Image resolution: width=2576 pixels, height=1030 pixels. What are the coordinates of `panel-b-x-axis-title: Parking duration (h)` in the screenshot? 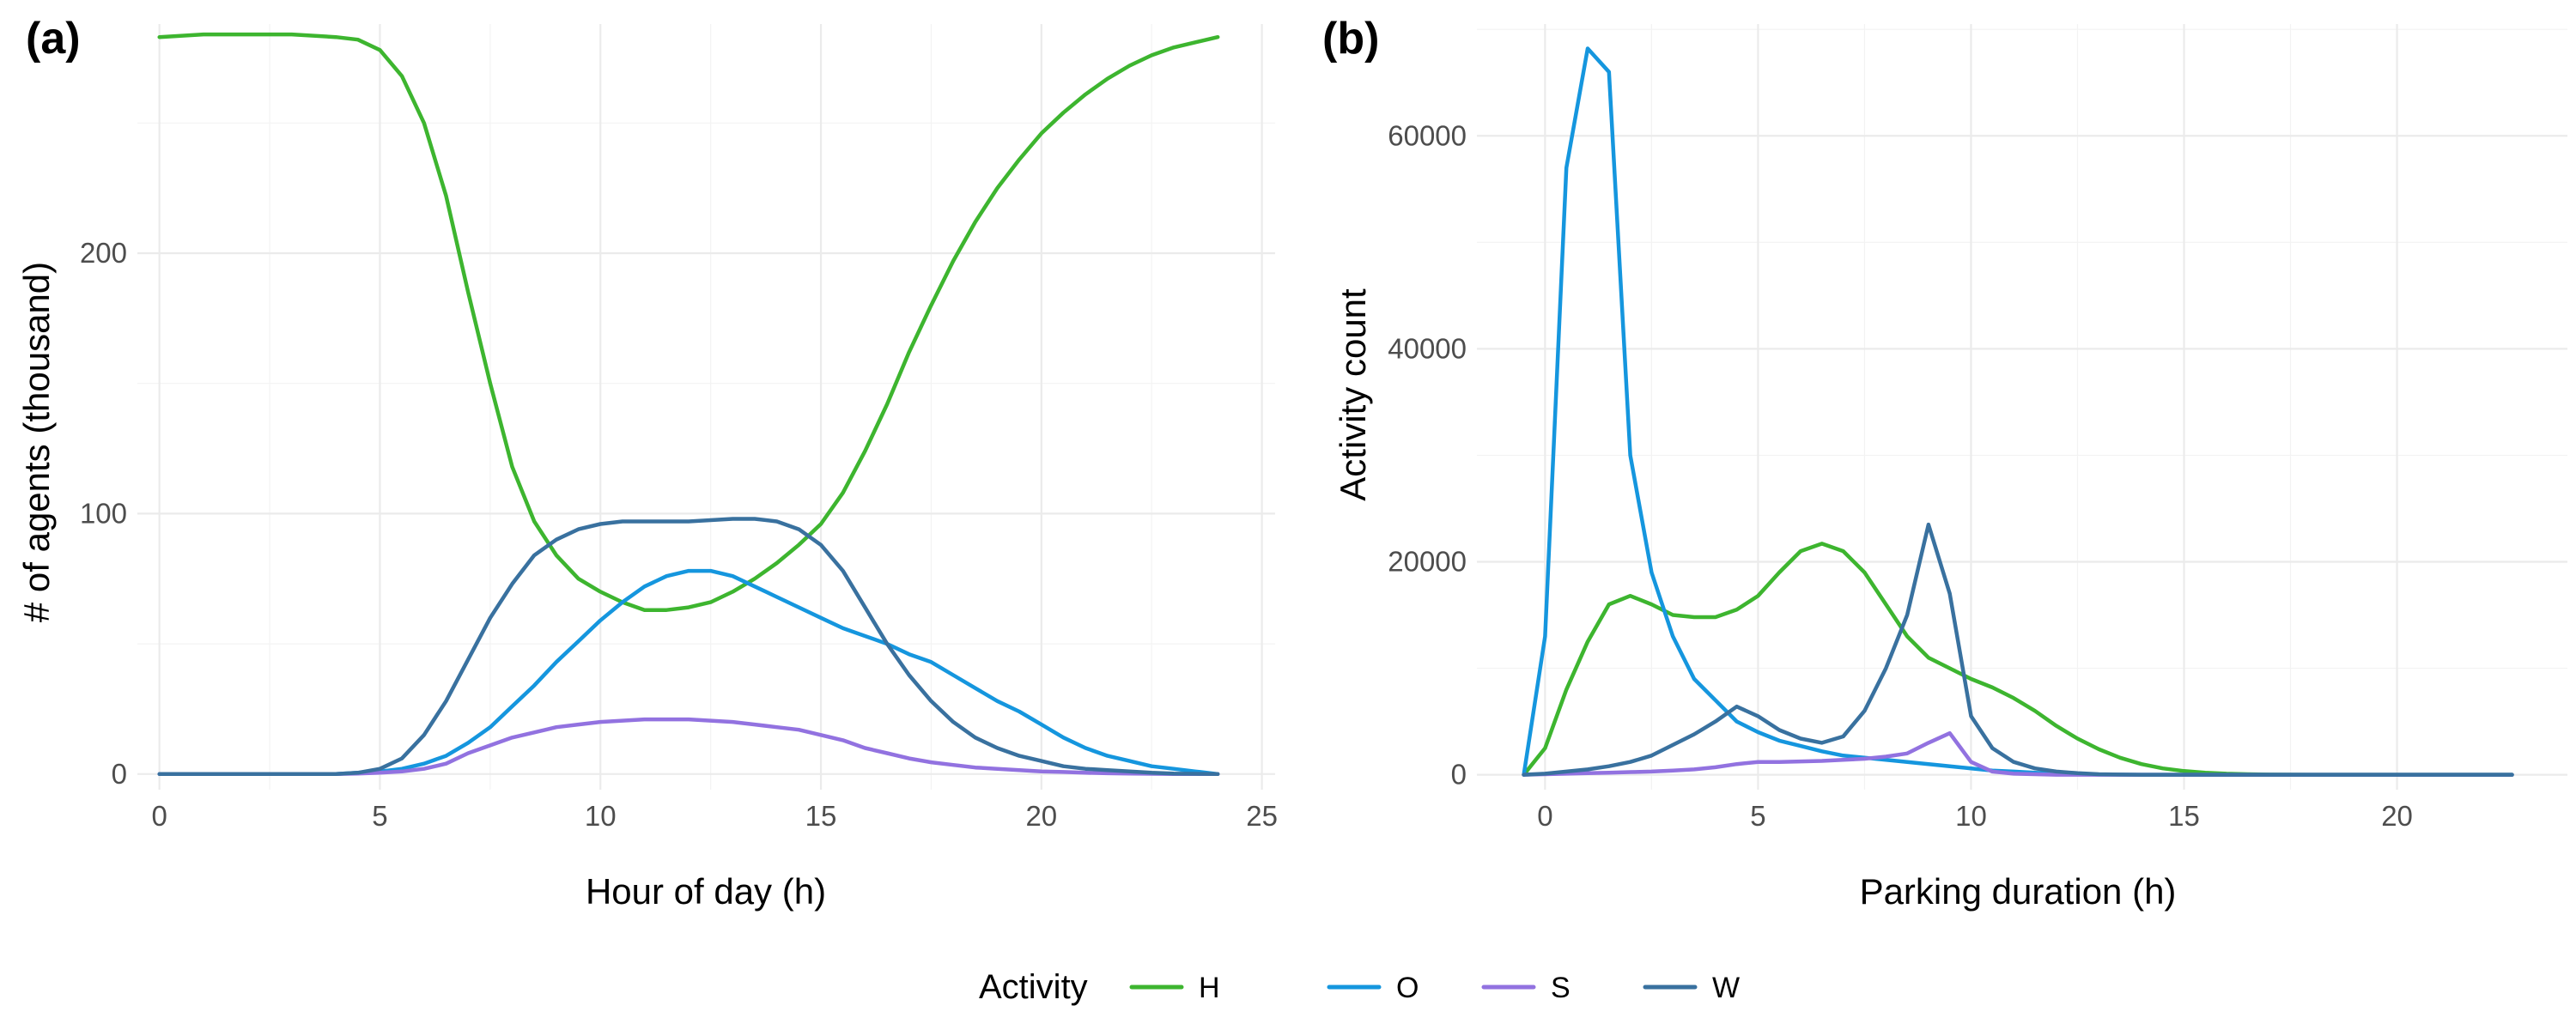 It's located at (2019, 891).